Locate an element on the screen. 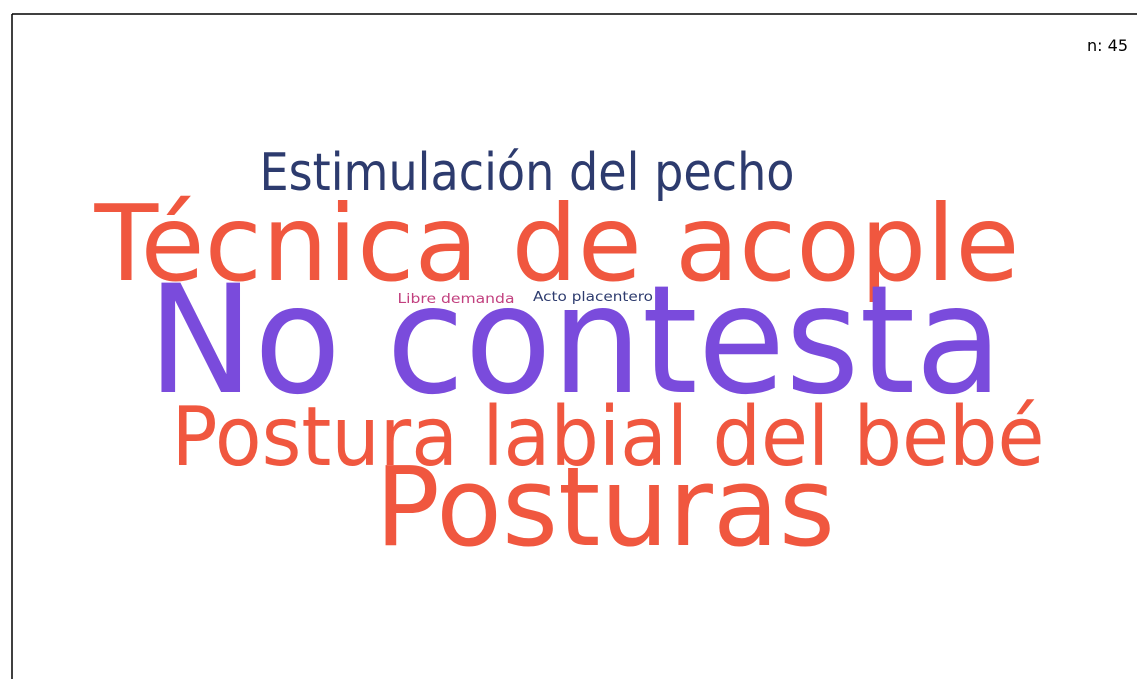  word: Técnica de acople is located at coordinates (557, 244).